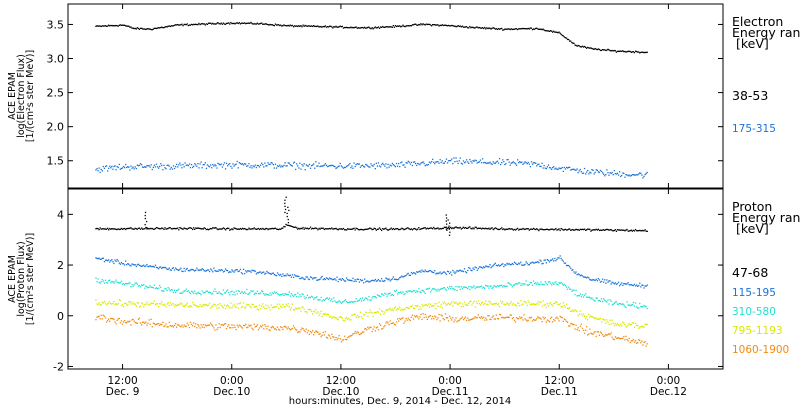  Describe the element at coordinates (21, 278) in the screenshot. I see `y-axis-label-line: log(Proton Flux)` at that location.